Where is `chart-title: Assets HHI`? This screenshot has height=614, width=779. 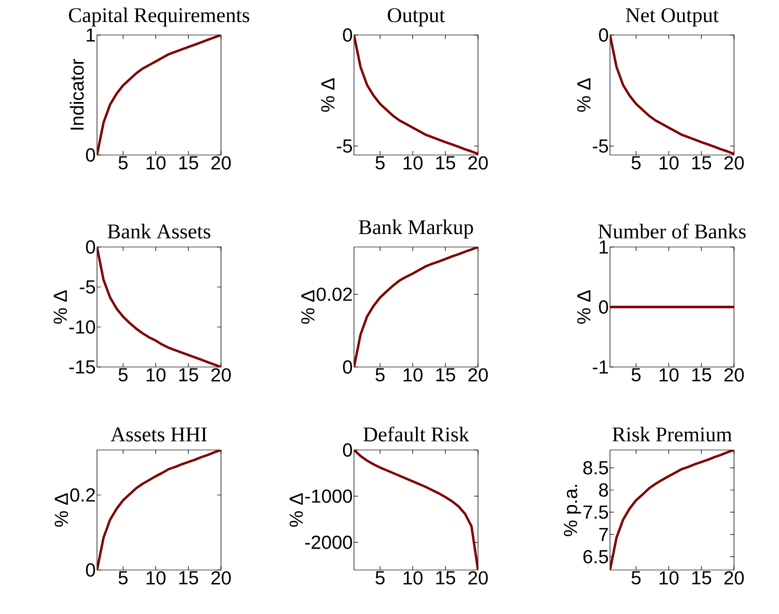
chart-title: Assets HHI is located at coordinates (158, 434).